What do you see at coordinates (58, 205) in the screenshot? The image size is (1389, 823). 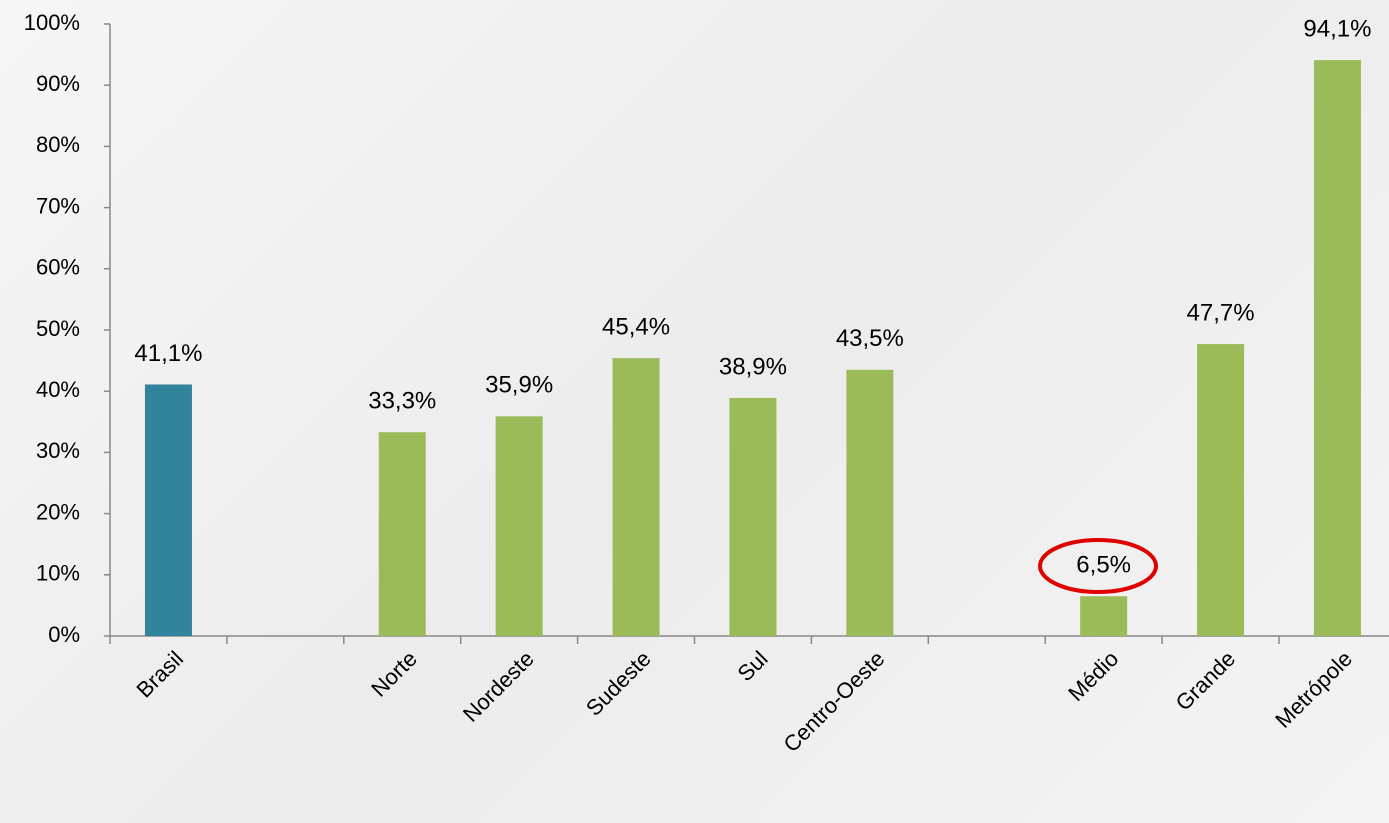 I see `y-tick-label: 70%` at bounding box center [58, 205].